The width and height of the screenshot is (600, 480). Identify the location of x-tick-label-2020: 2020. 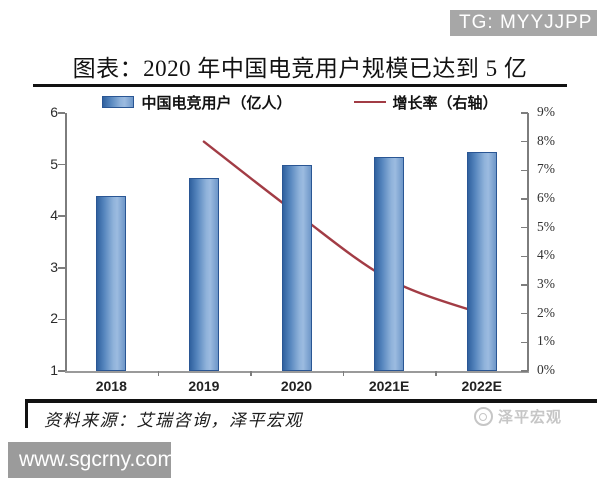
(296, 386).